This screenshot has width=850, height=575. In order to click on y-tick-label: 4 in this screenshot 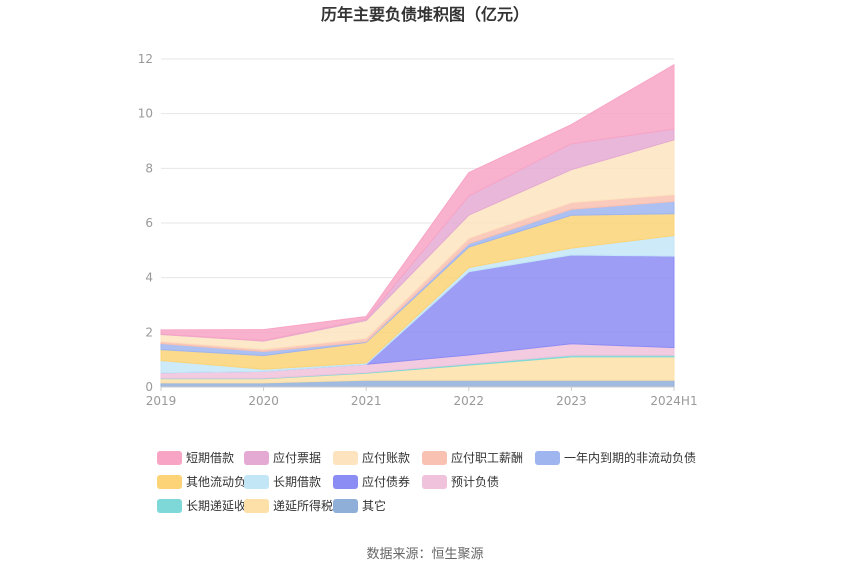, I will do `click(149, 278)`.